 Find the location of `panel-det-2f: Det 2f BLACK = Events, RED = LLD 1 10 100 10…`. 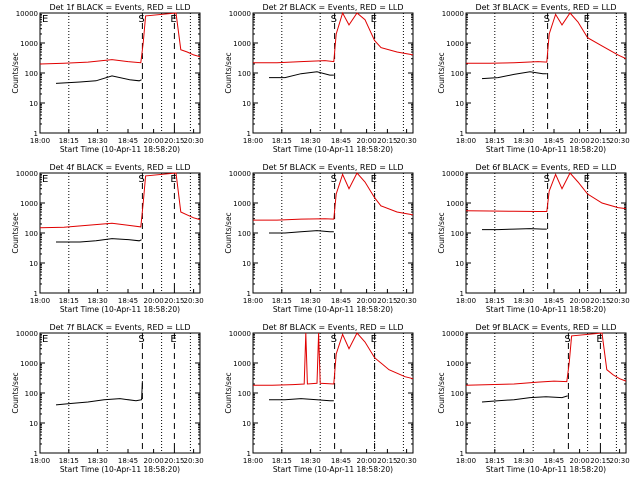

panel-det-2f: Det 2f BLACK = Events, RED = LLD 1 10 100 10… is located at coordinates (320, 78).